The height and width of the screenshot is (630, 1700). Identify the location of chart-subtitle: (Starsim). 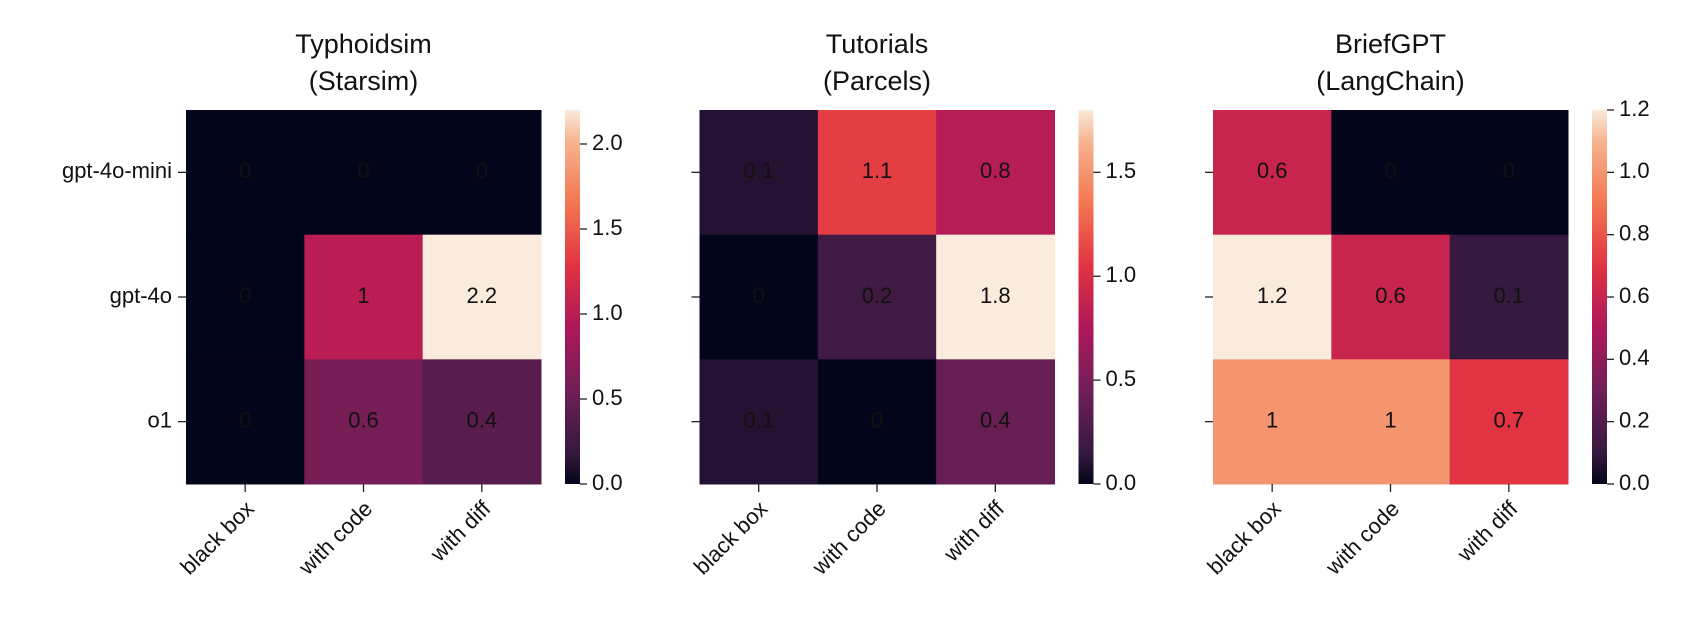
(364, 81).